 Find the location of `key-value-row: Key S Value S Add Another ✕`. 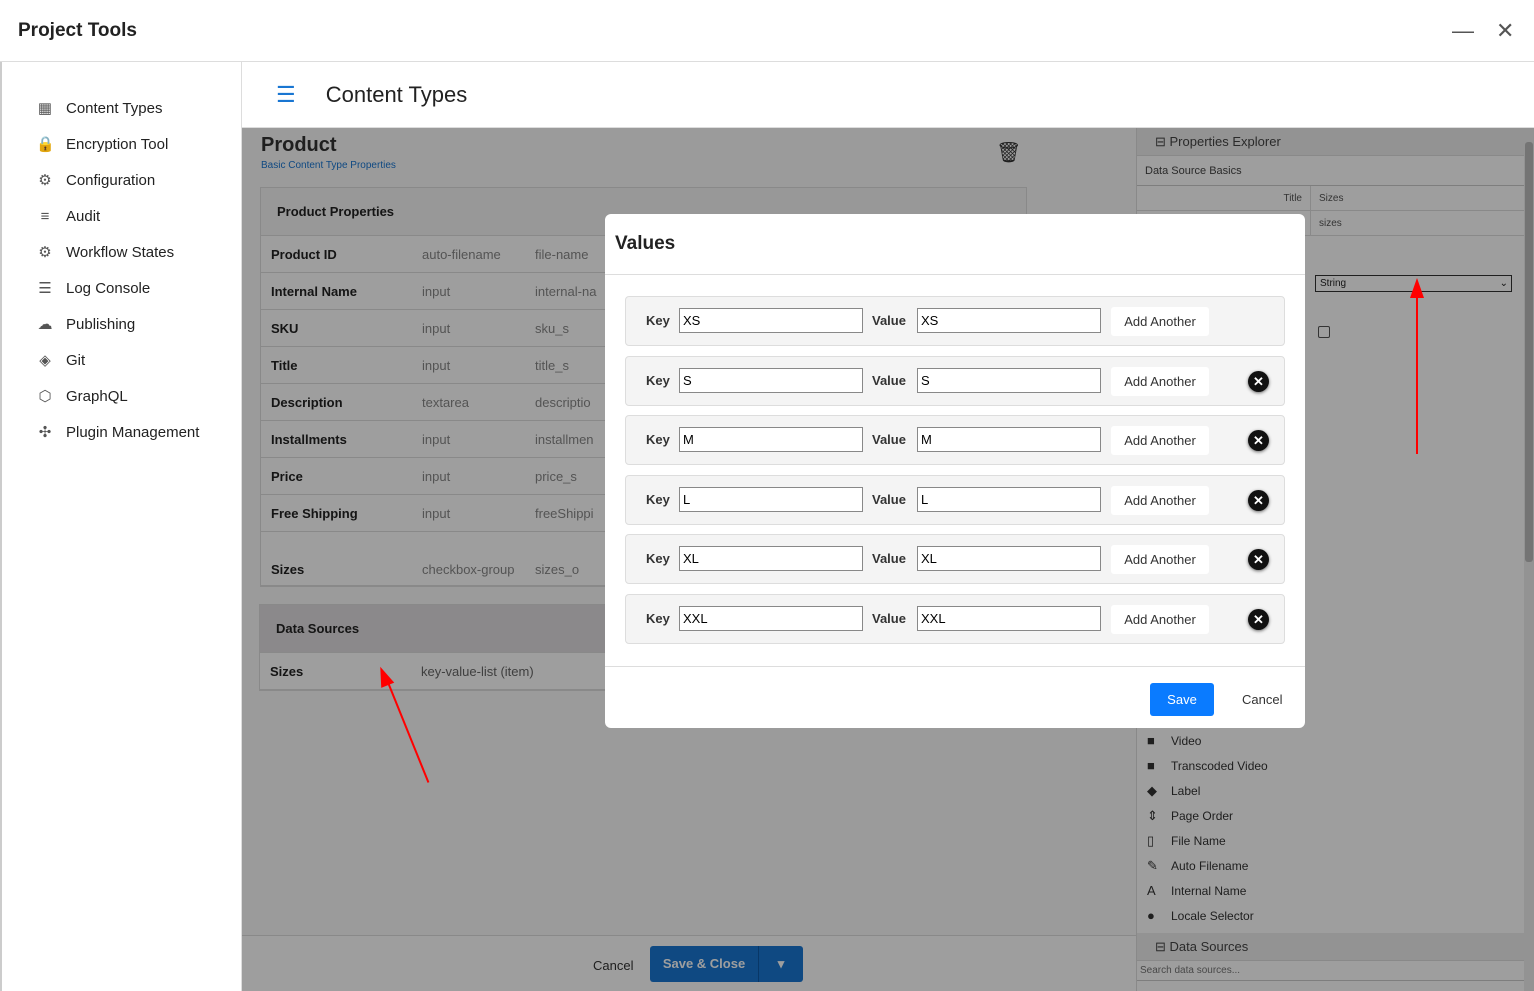

key-value-row: Key S Value S Add Another ✕ is located at coordinates (955, 380).